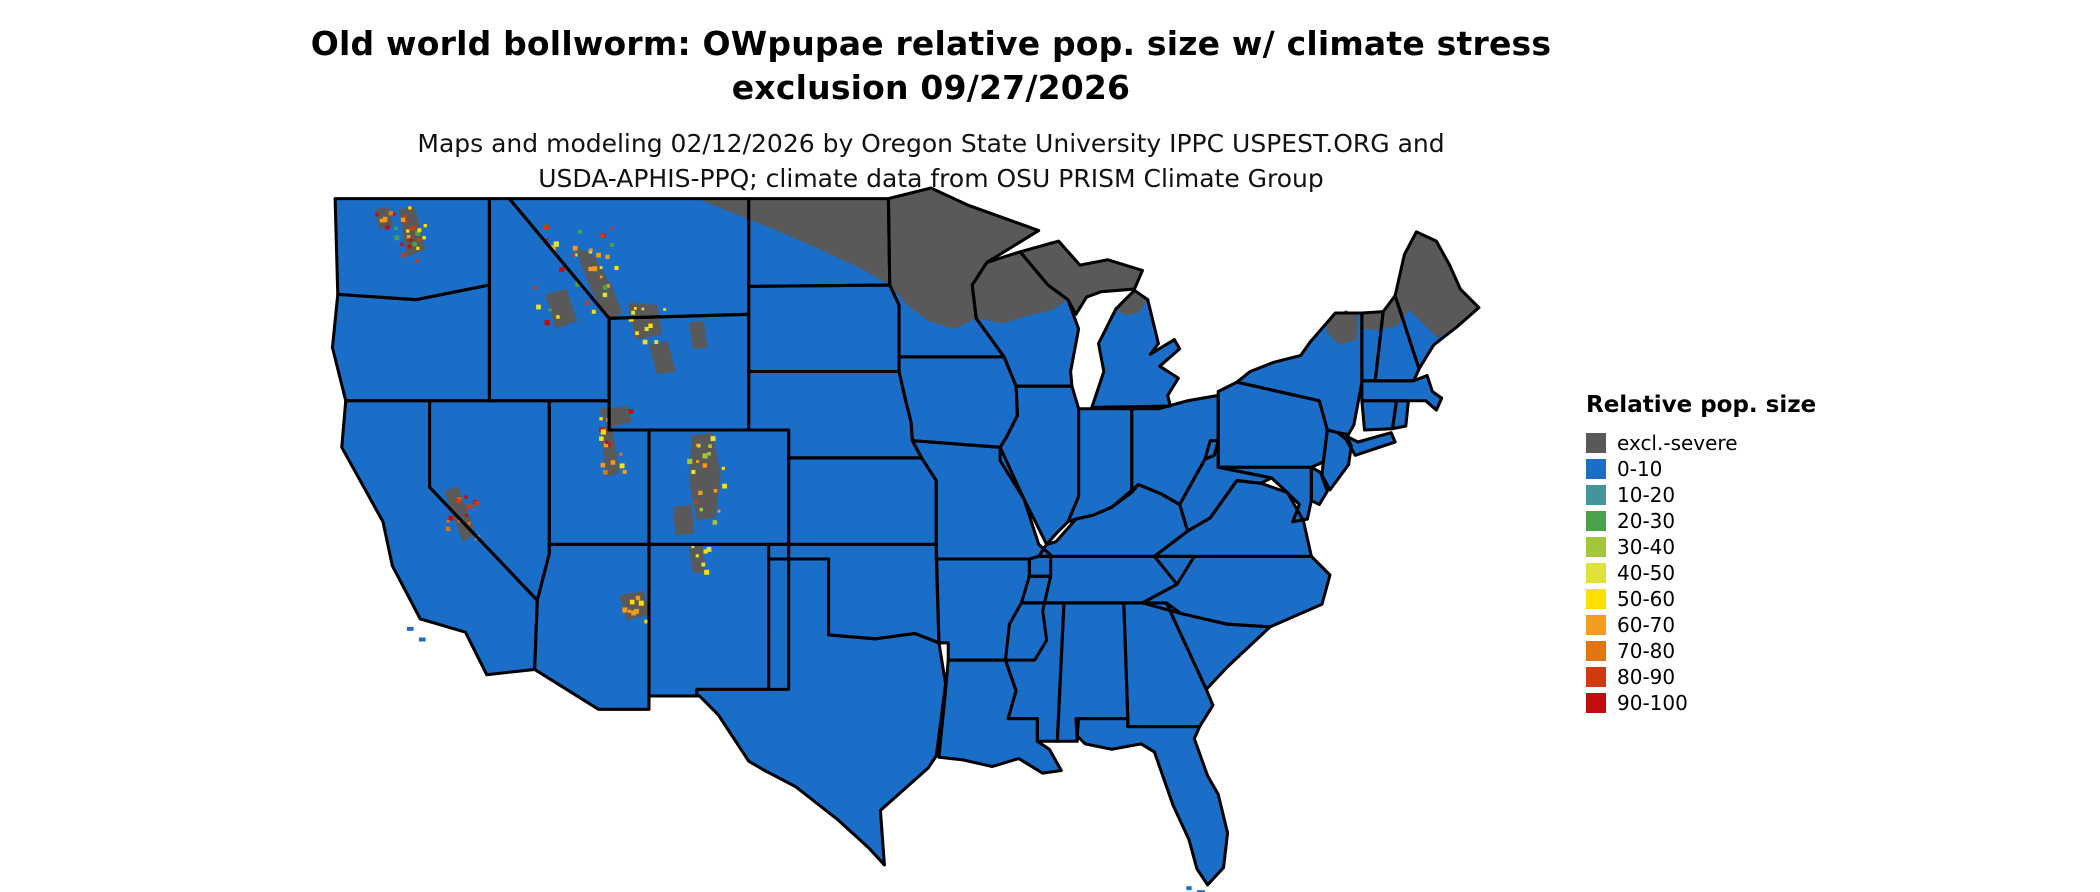  Describe the element at coordinates (1646, 521) in the screenshot. I see `legend-label: 20-30` at that location.